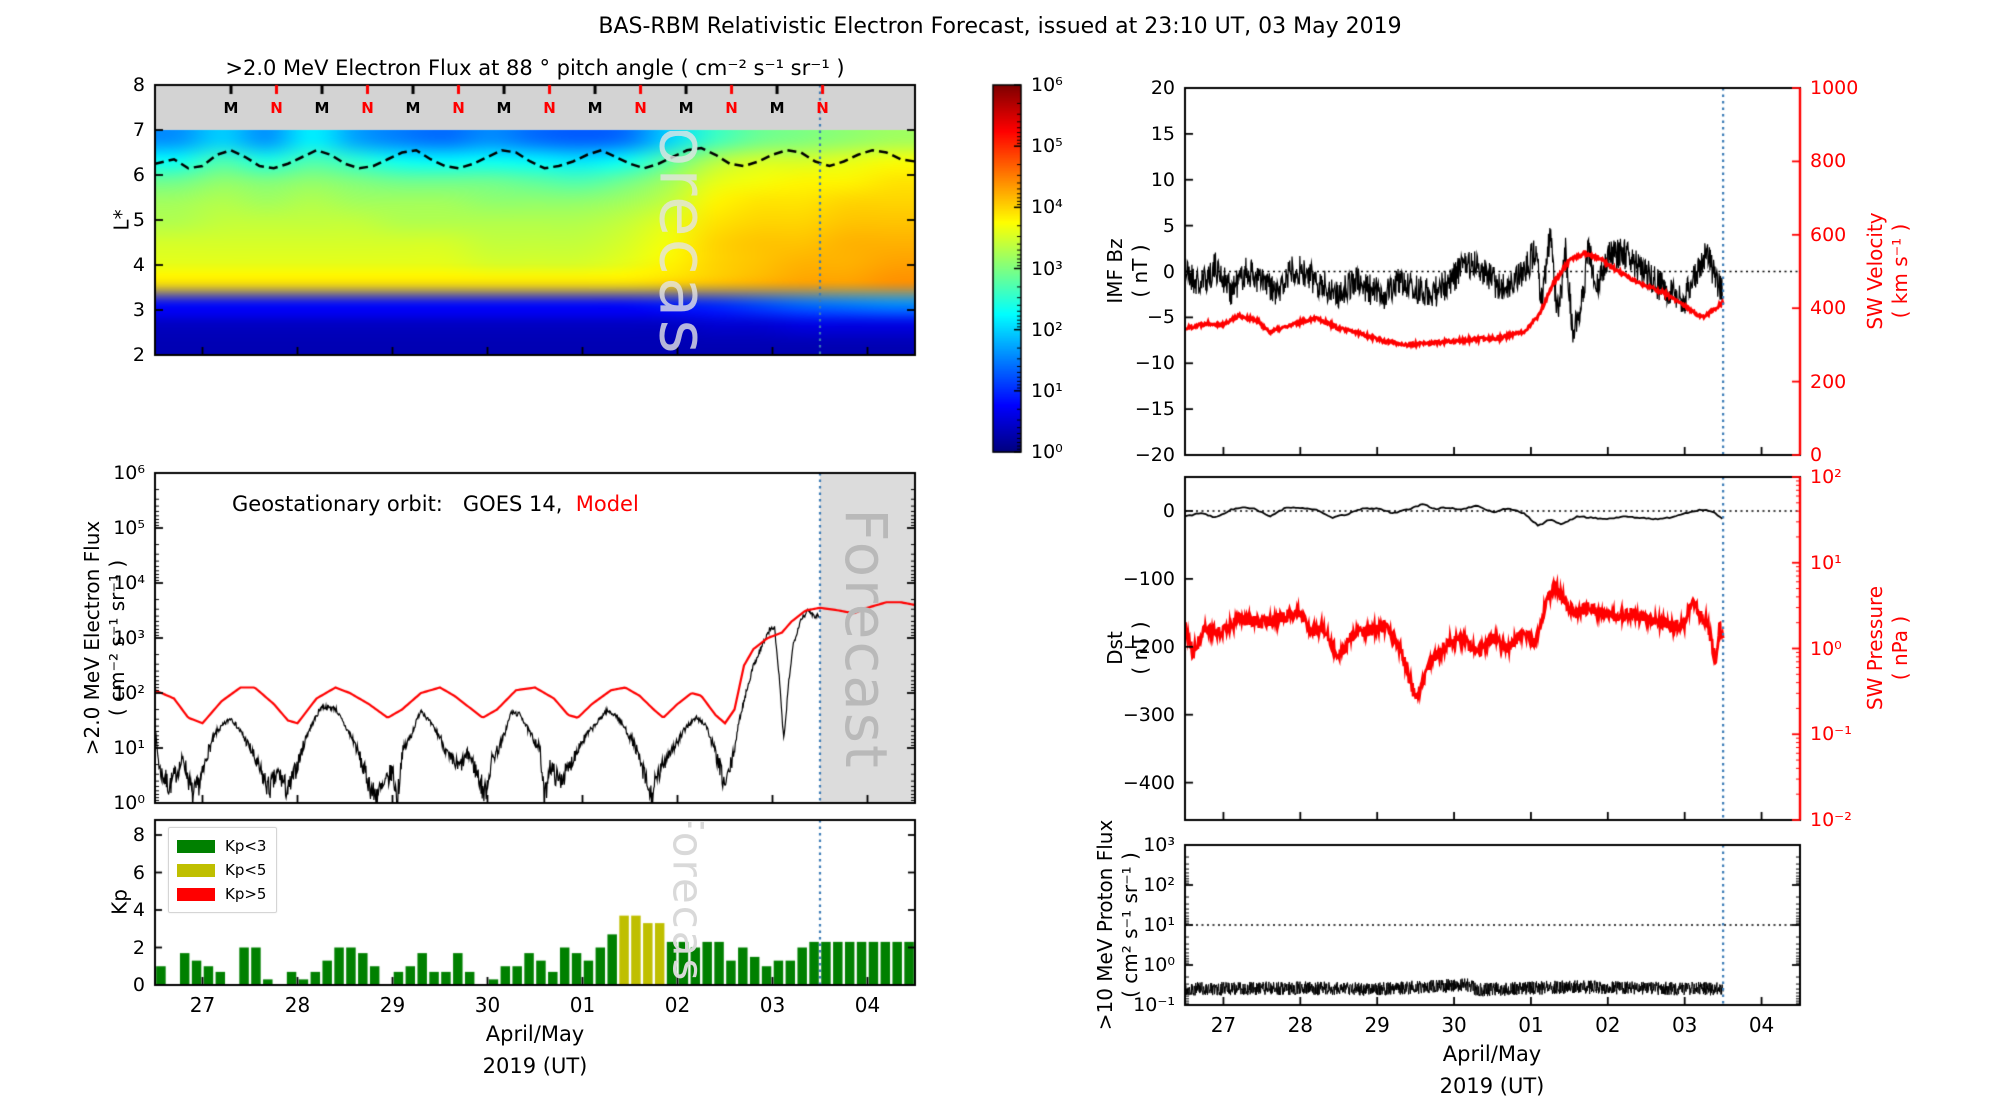 The image size is (2000, 1100). What do you see at coordinates (129, 748) in the screenshot?
I see `flux-y-tick-label: 10¹` at bounding box center [129, 748].